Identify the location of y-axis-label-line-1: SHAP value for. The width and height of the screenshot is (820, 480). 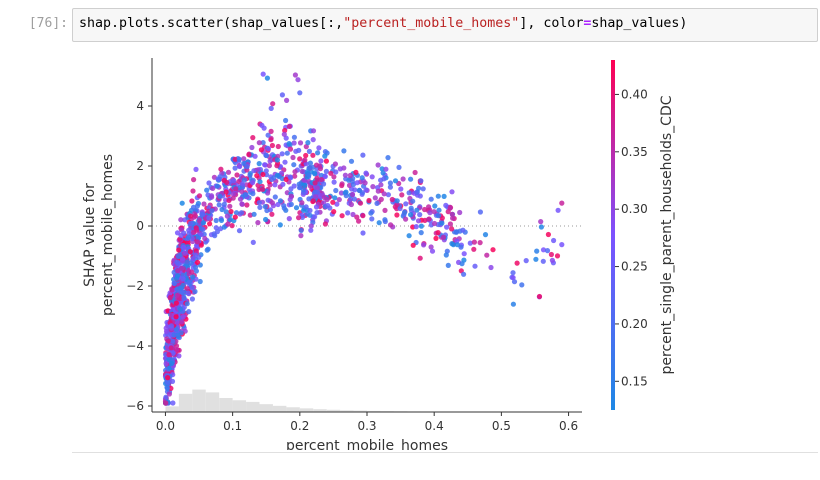
(90, 235).